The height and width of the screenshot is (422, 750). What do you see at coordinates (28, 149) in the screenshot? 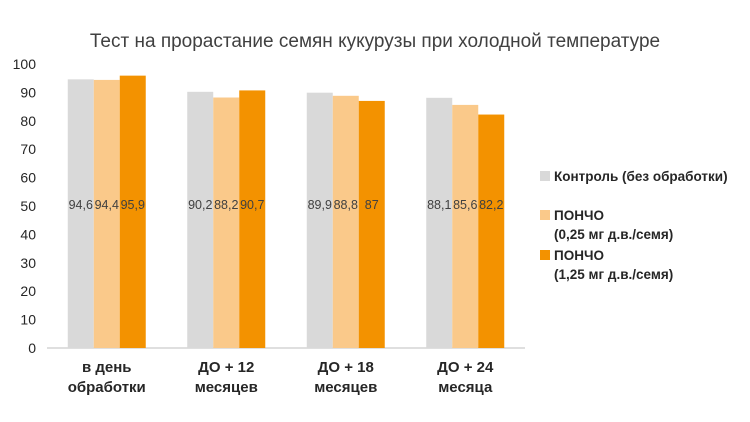
I see `y-tick-label: 70` at bounding box center [28, 149].